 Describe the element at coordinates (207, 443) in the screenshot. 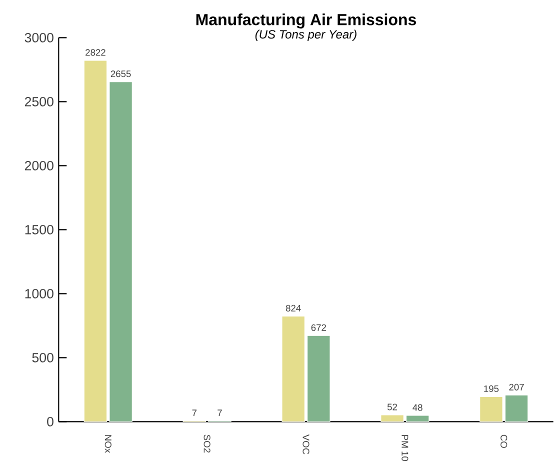

I see `x-tick-label: SO2` at that location.